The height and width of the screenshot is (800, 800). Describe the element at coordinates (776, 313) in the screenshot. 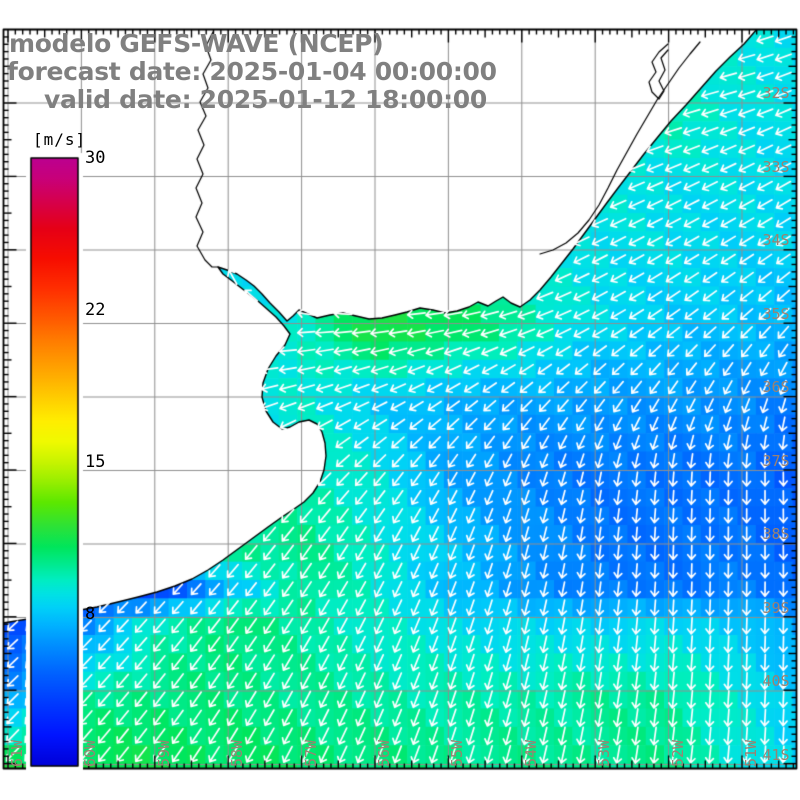

I see `latitude-label: 35S` at that location.